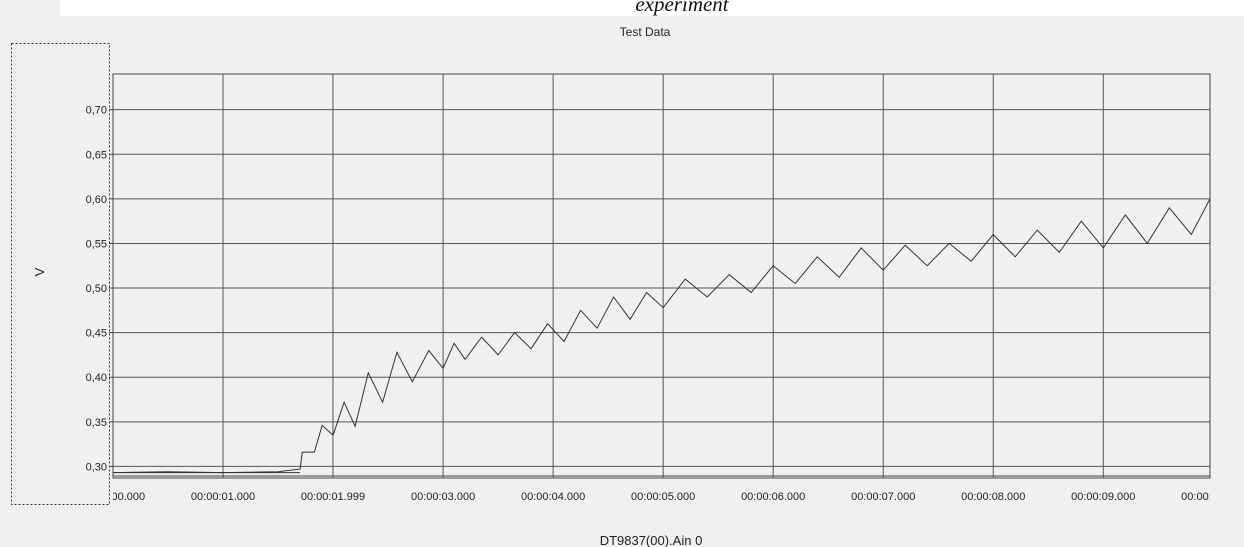  Describe the element at coordinates (60, 274) in the screenshot. I see `axis-selection-box` at that location.